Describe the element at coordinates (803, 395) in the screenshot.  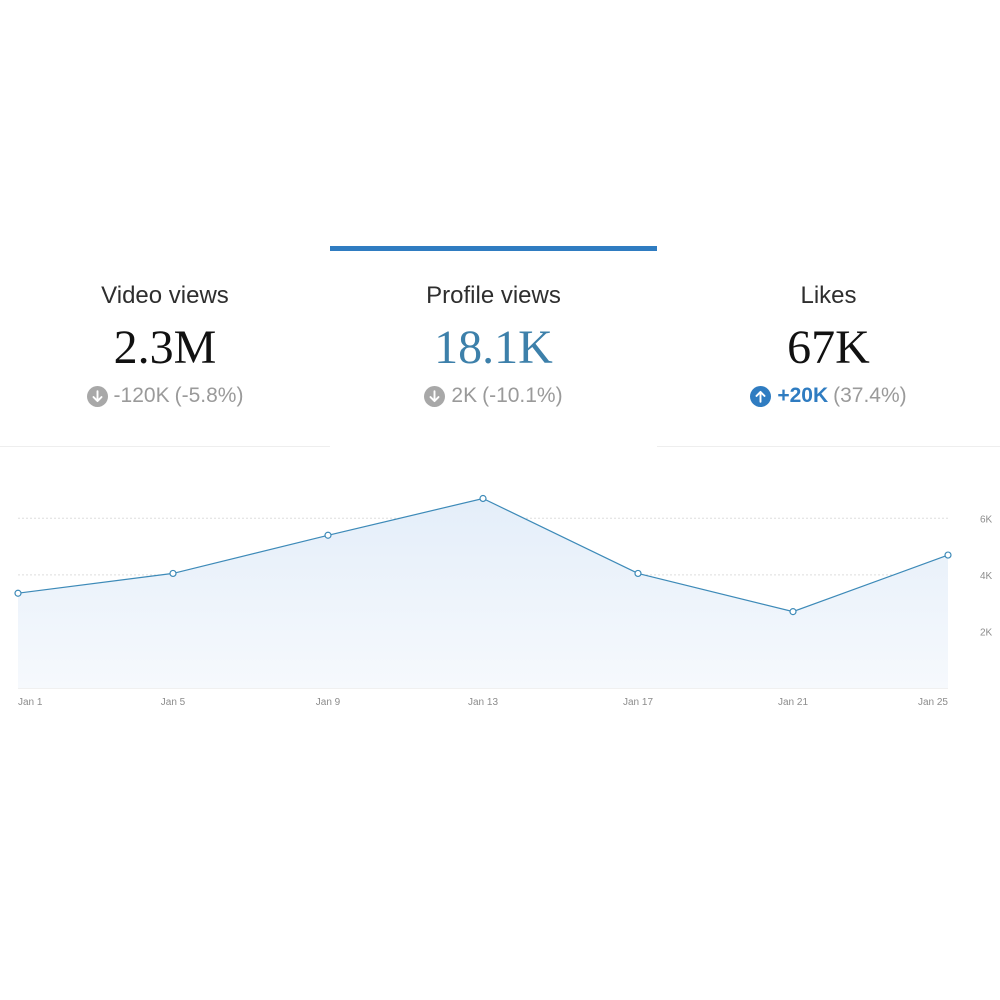
I see `metric-delta: +20K` at that location.